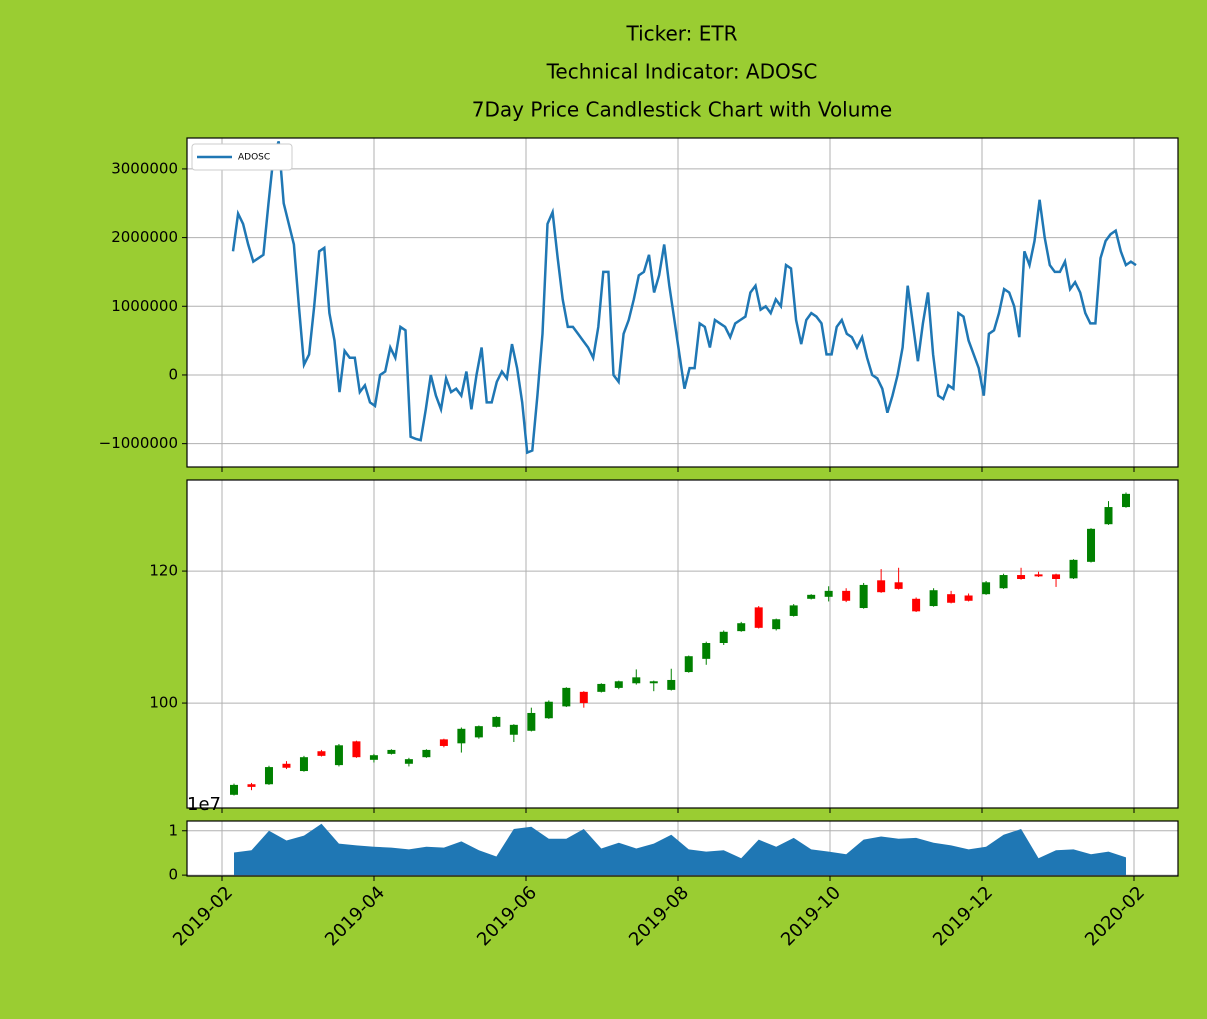 This screenshot has width=1207, height=1019. Describe the element at coordinates (163, 703) in the screenshot. I see `y-tick-label: 100` at that location.